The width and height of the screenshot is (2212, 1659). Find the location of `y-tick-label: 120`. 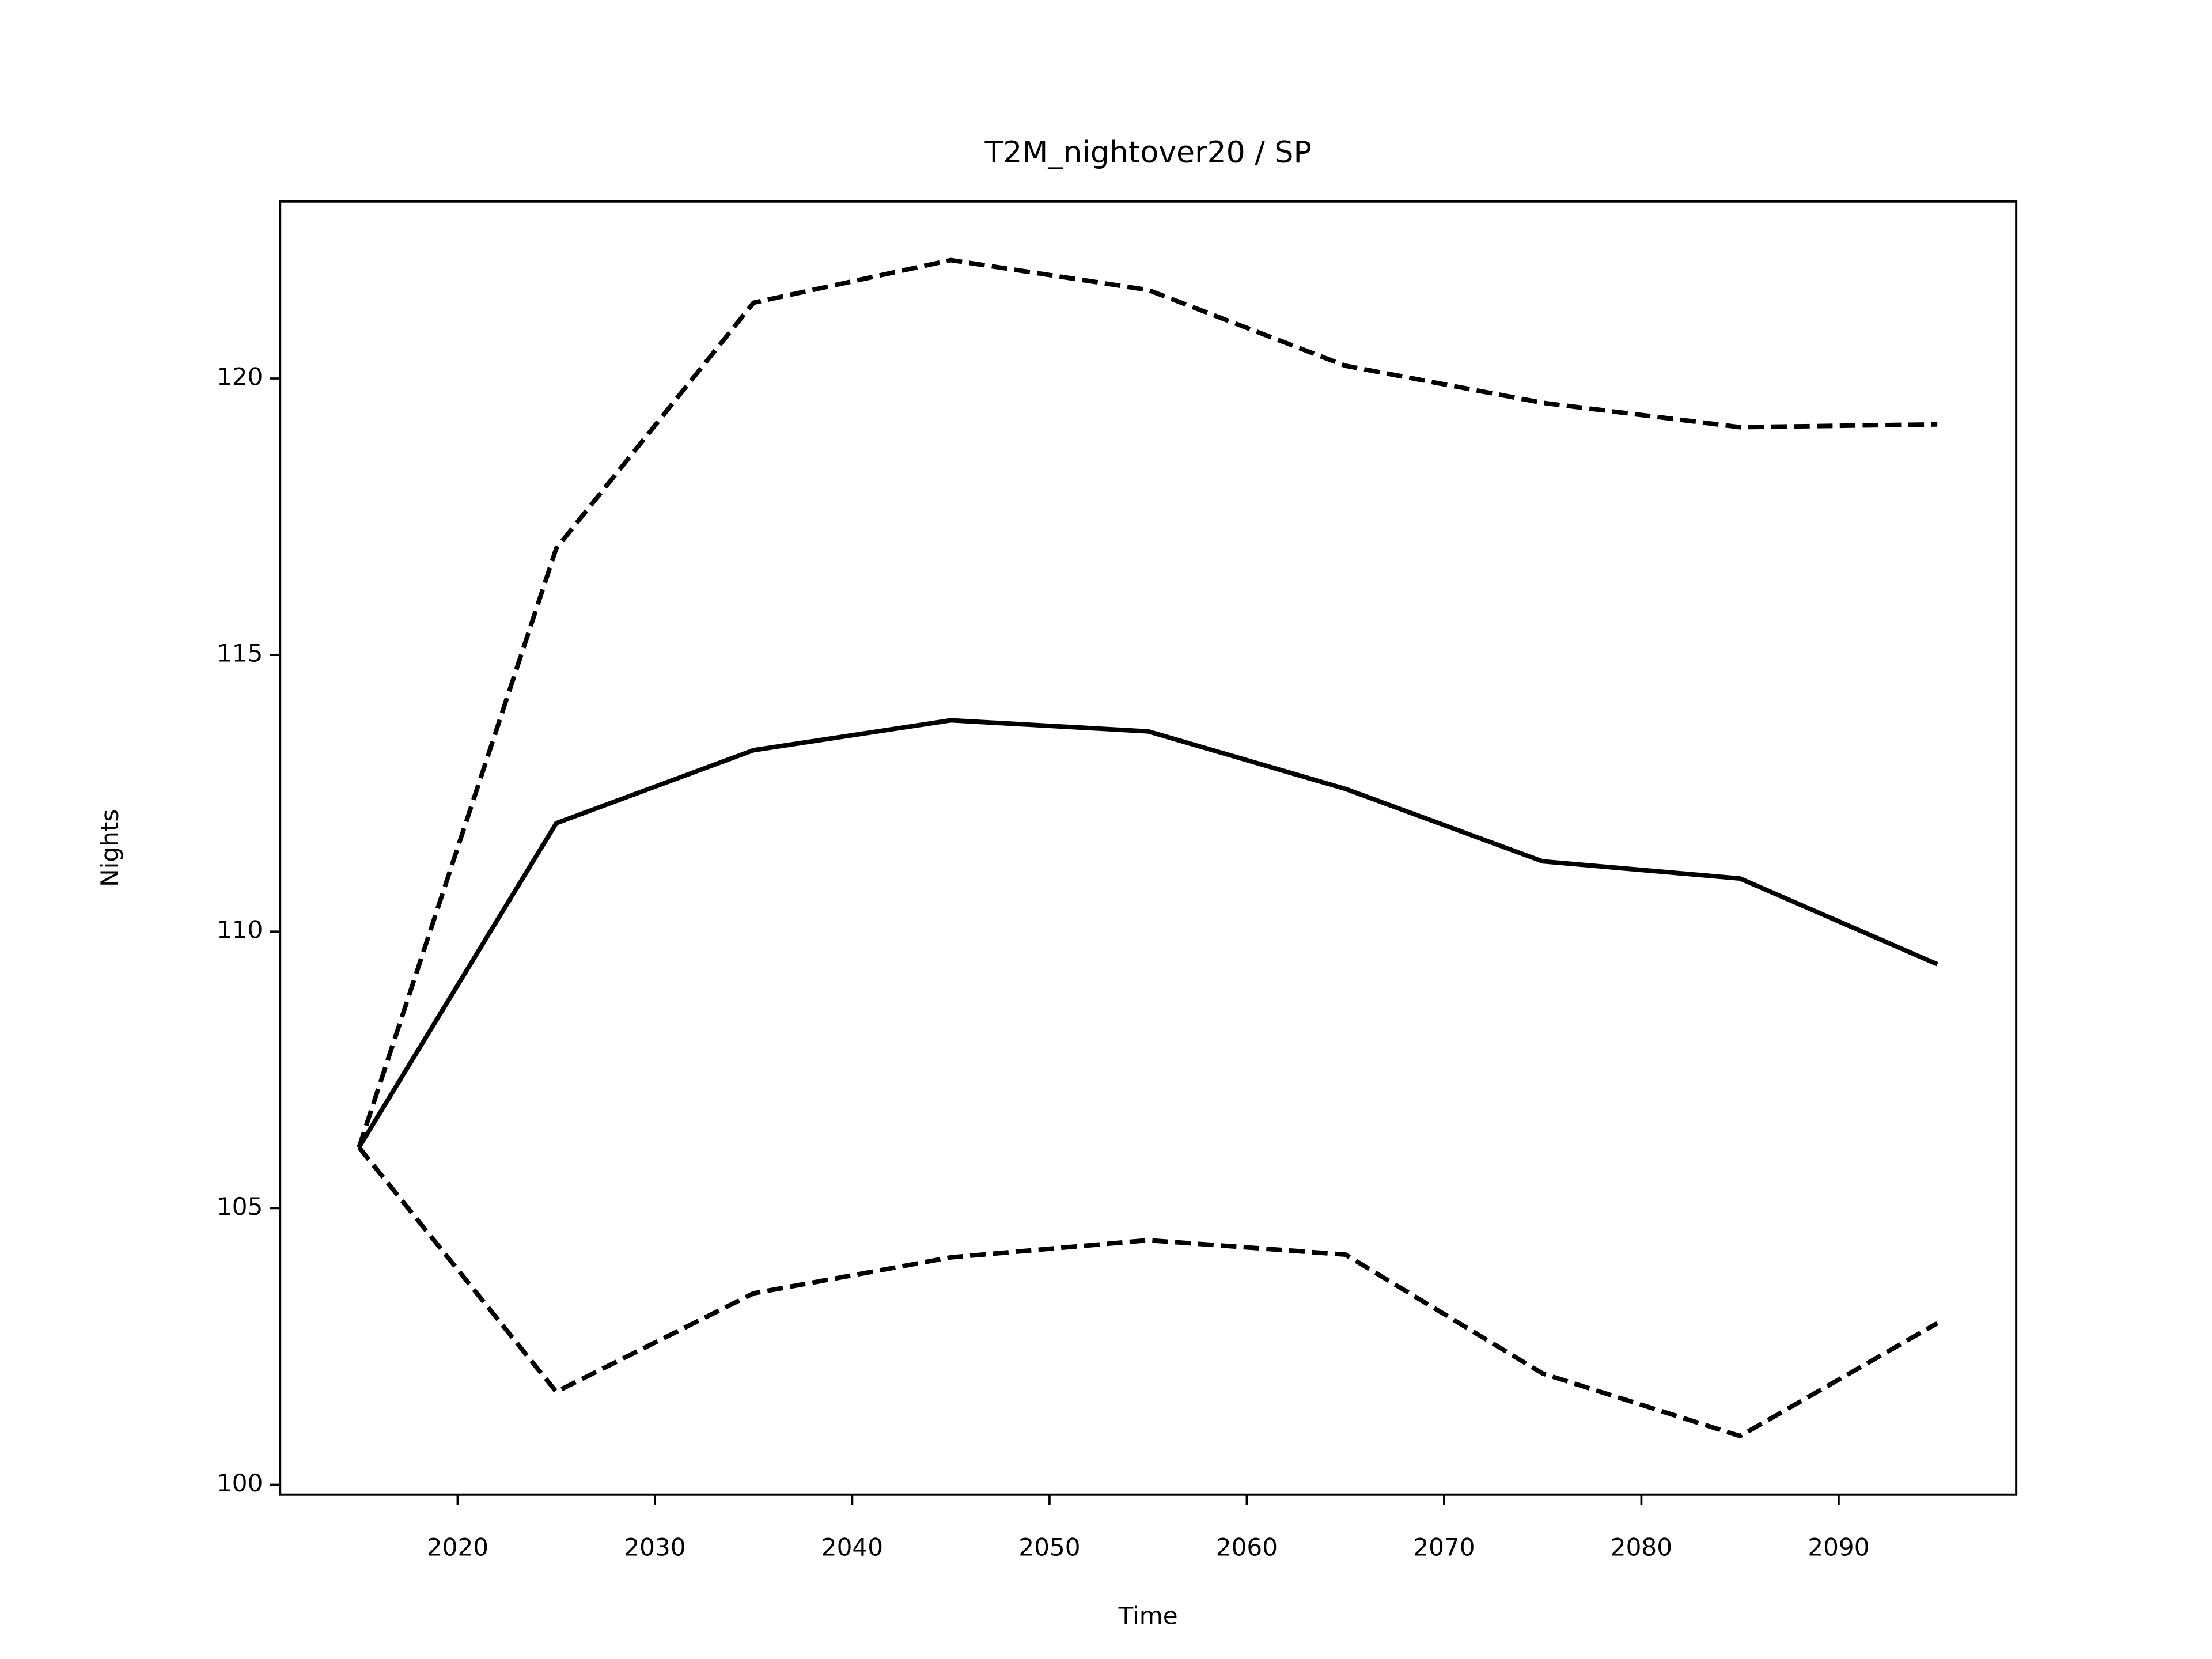

y-tick-label: 120 is located at coordinates (240, 377).